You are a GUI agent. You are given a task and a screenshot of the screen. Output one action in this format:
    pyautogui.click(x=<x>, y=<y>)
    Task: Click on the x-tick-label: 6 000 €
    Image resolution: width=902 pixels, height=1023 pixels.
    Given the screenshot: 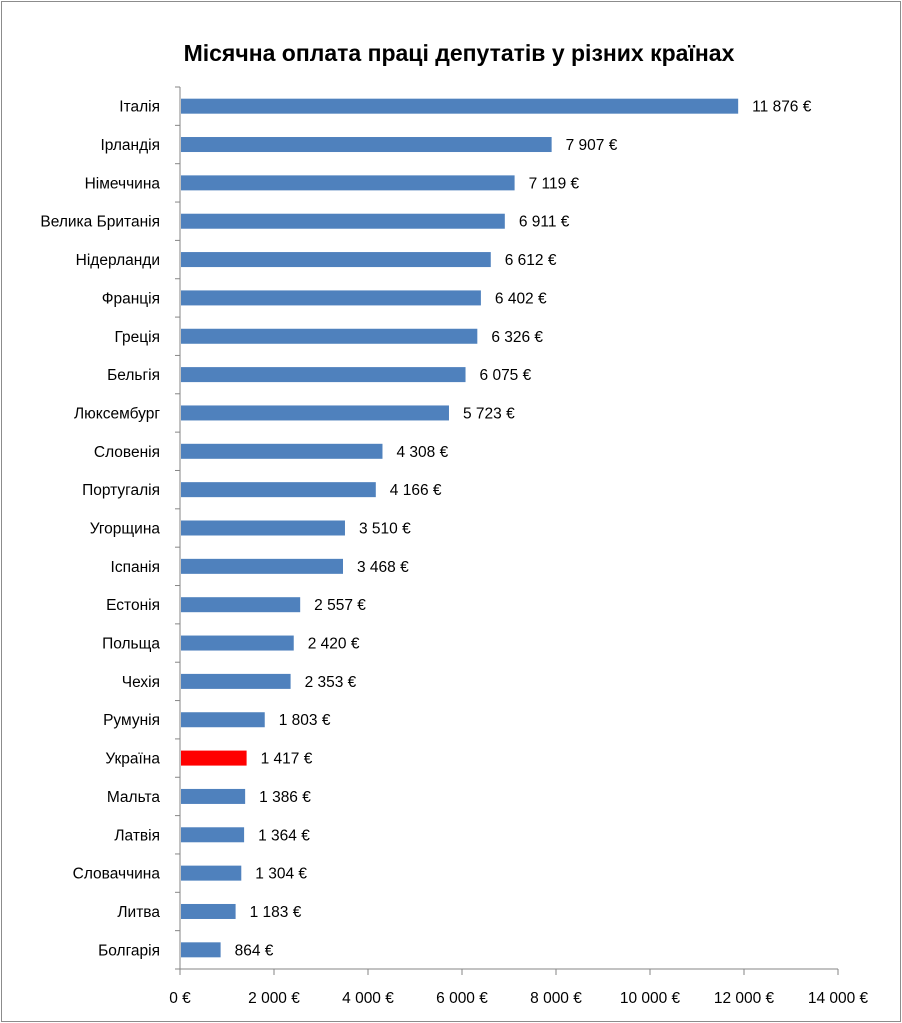 What is the action you would take?
    pyautogui.click(x=462, y=998)
    